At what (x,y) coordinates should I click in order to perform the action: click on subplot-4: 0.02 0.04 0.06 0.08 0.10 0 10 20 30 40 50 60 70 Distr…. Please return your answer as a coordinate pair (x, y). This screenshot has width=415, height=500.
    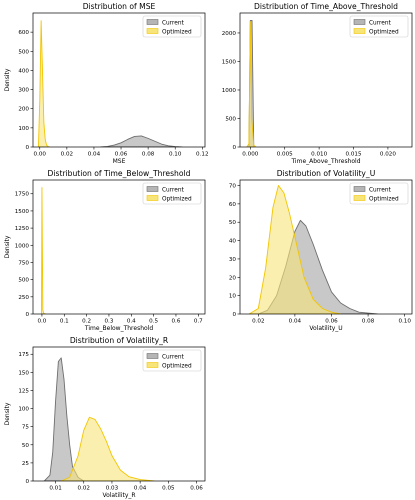
    Looking at the image, I should click on (321, 250).